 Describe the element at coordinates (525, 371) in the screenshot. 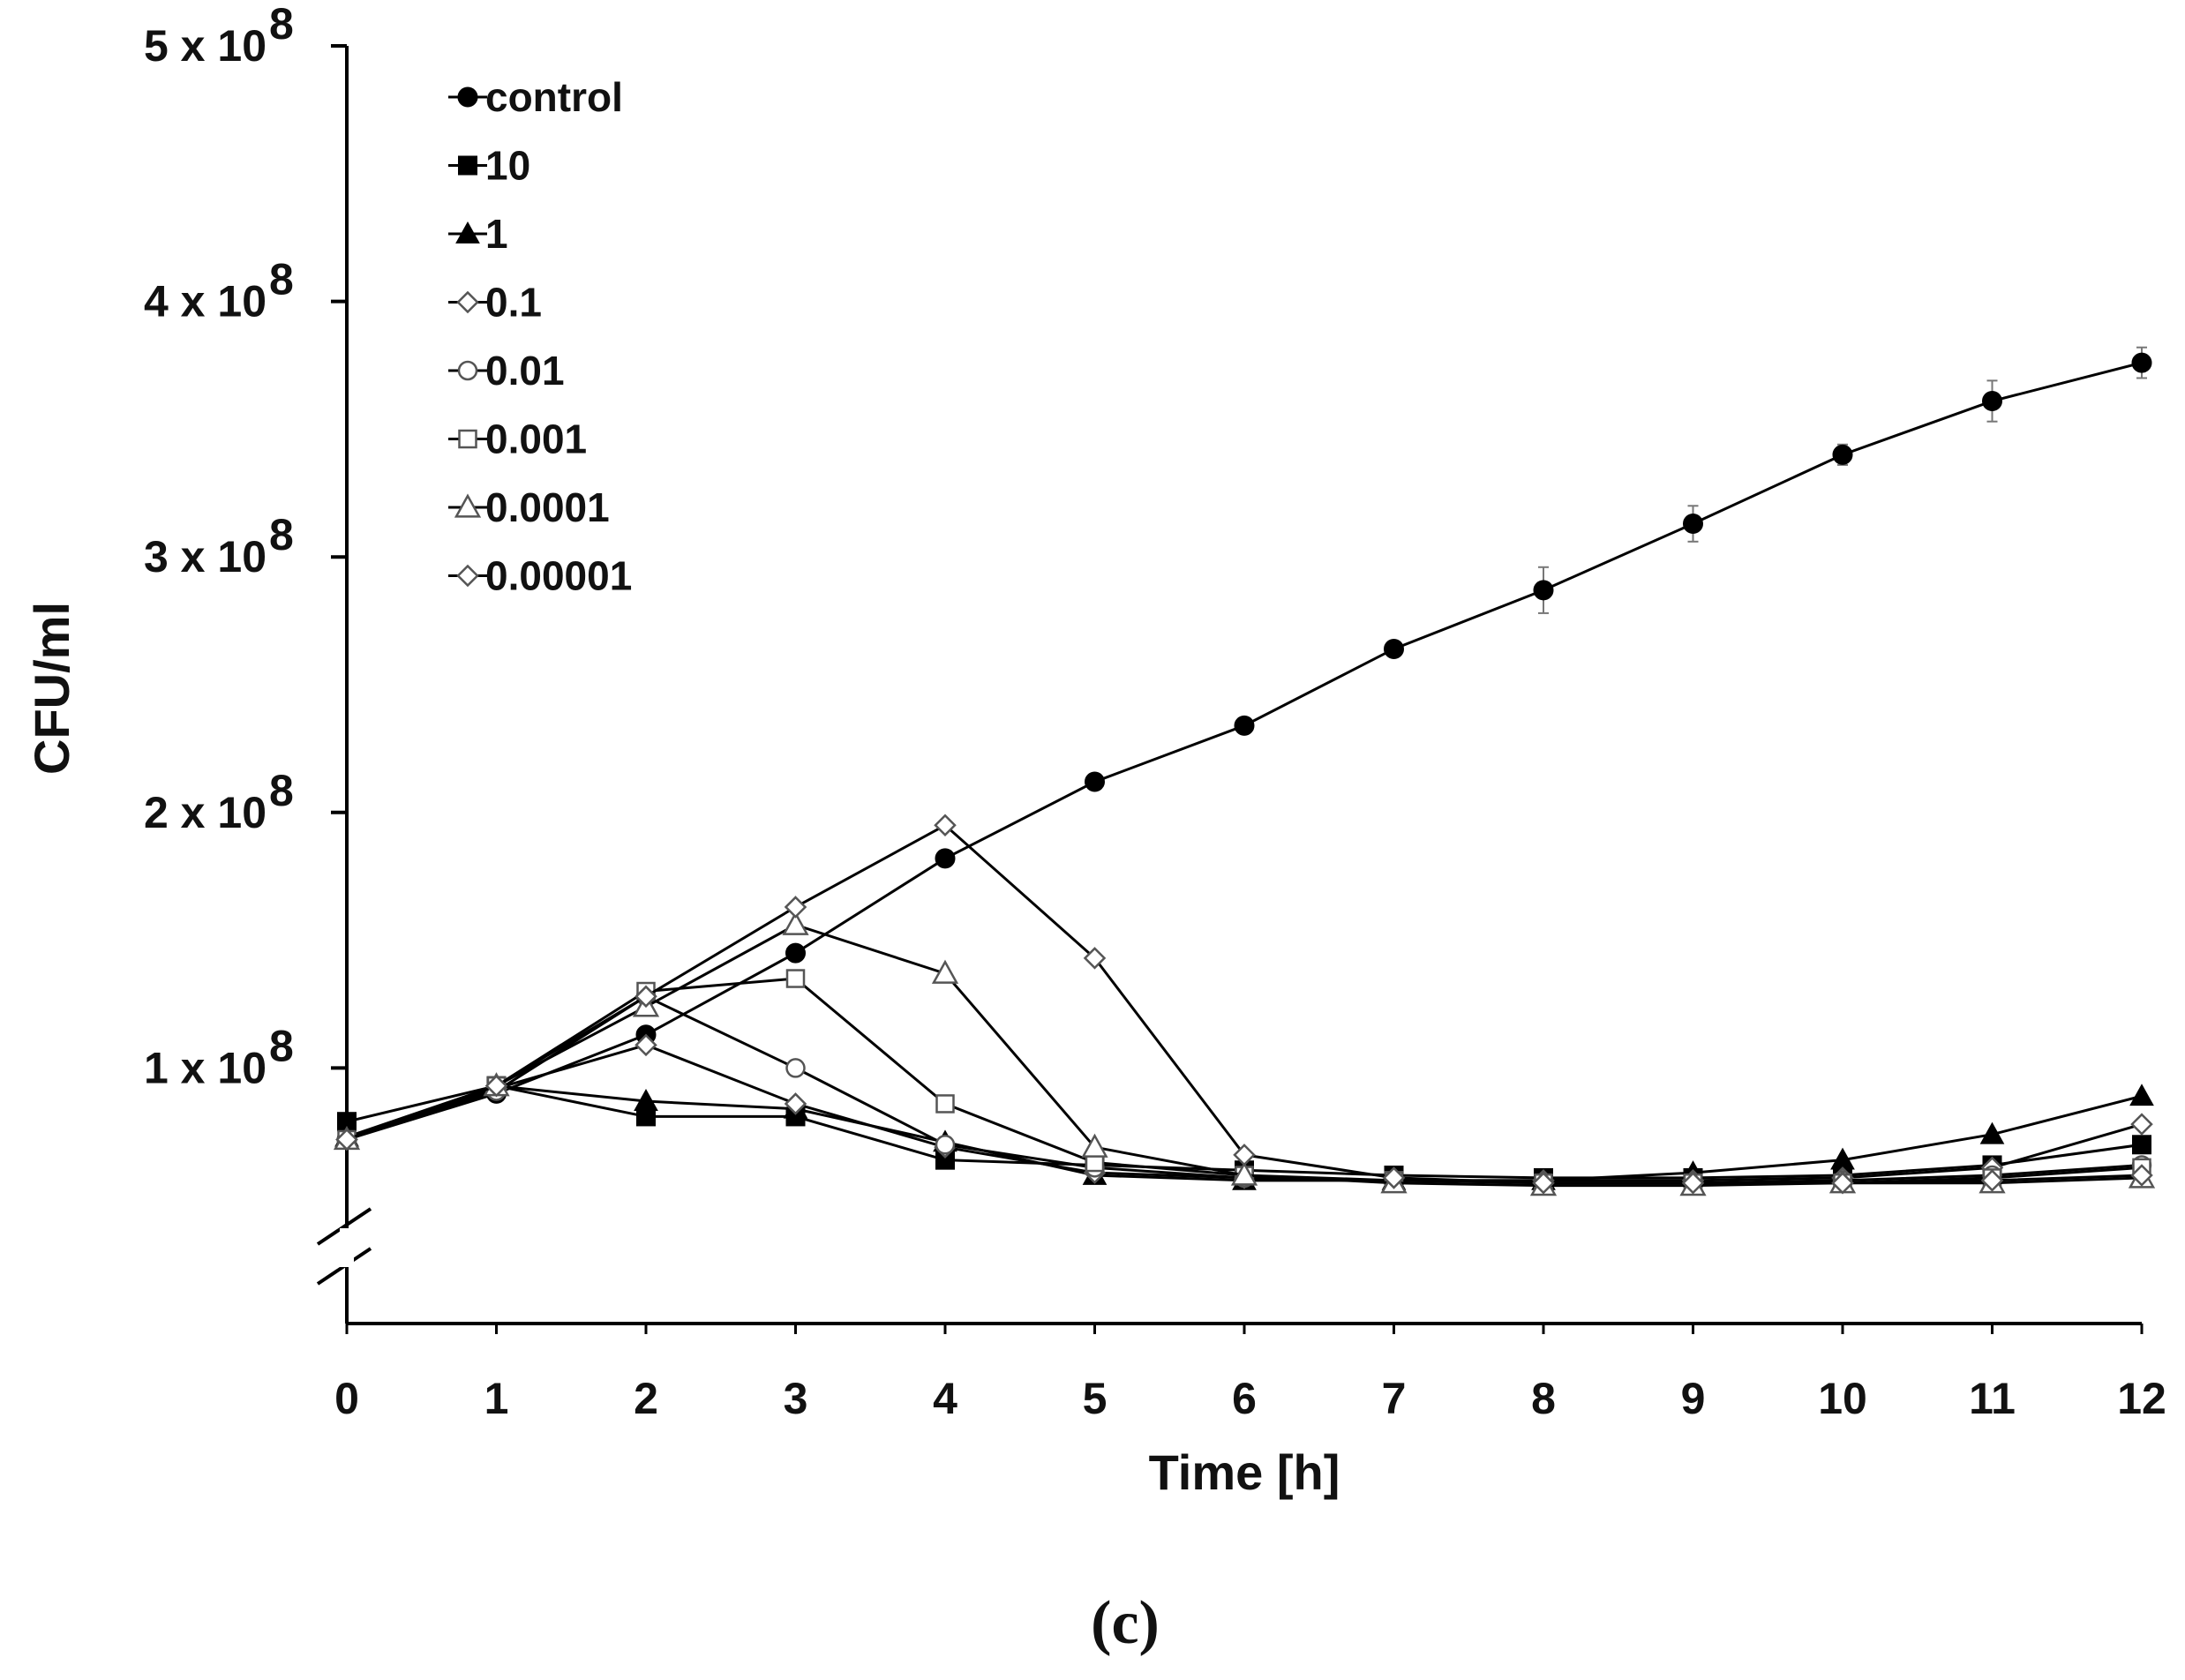

I see `legend-label: 0.01` at that location.